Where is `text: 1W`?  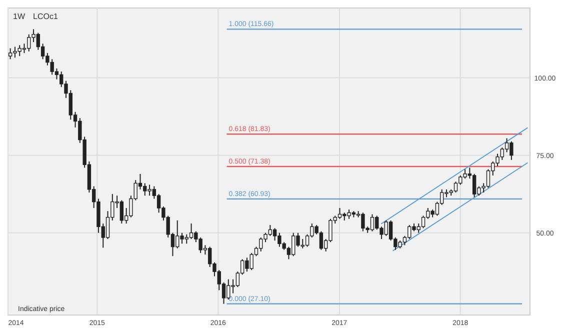 text: 1W is located at coordinates (19, 16).